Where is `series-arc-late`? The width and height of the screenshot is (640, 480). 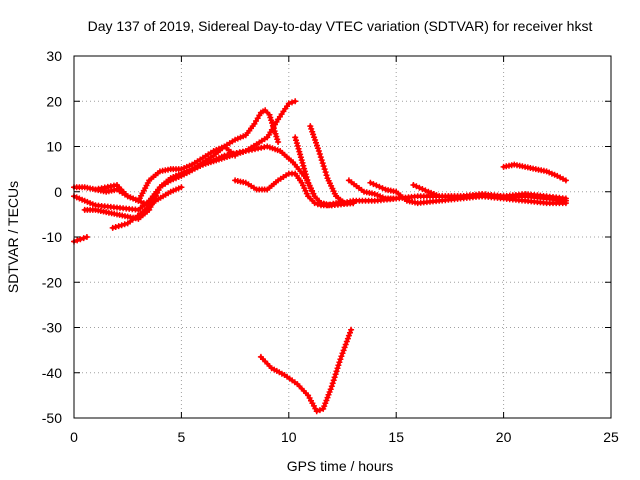 series-arc-late is located at coordinates (534, 172).